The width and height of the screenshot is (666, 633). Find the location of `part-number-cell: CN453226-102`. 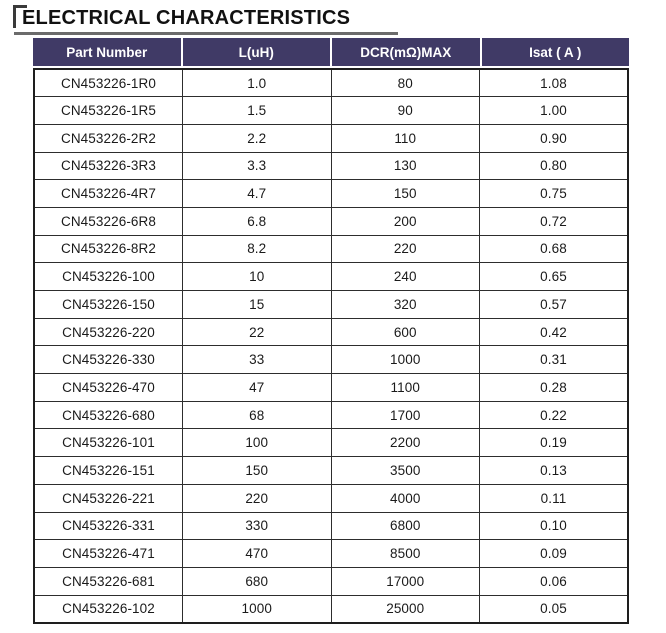

part-number-cell: CN453226-102 is located at coordinates (108, 609).